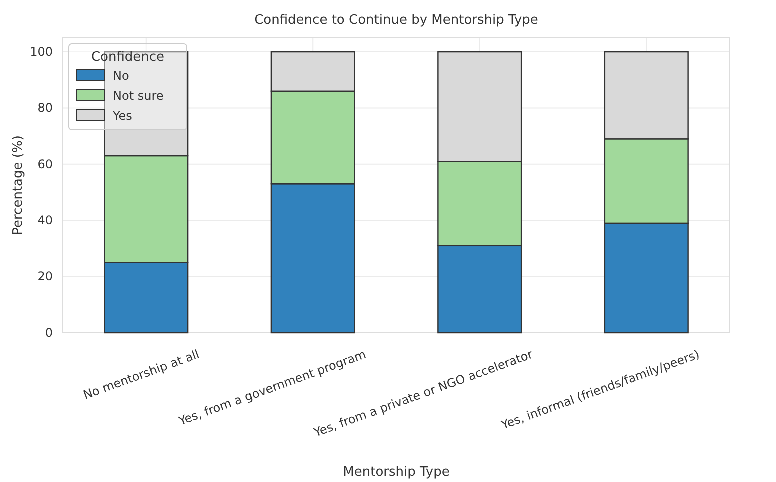 The height and width of the screenshot is (482, 776). Describe the element at coordinates (41, 51) in the screenshot. I see `y-tick-label: 100` at that location.